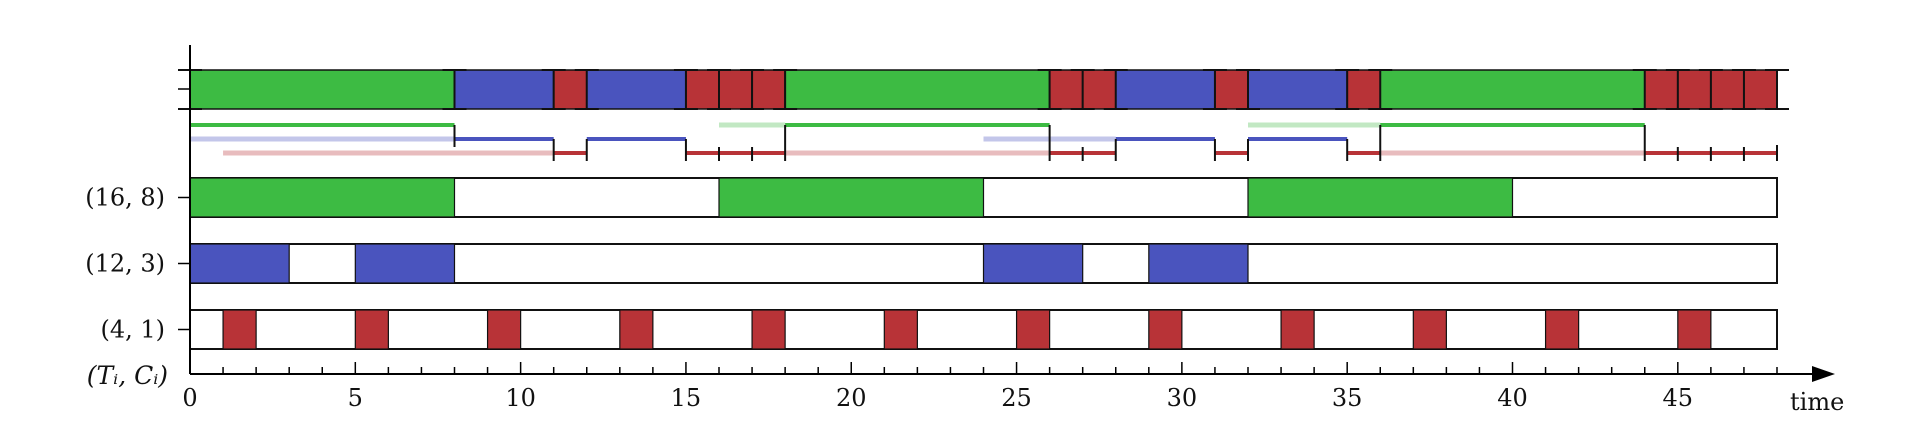 The height and width of the screenshot is (443, 1920). What do you see at coordinates (851, 398) in the screenshot?
I see `x-tick-label: 20` at bounding box center [851, 398].